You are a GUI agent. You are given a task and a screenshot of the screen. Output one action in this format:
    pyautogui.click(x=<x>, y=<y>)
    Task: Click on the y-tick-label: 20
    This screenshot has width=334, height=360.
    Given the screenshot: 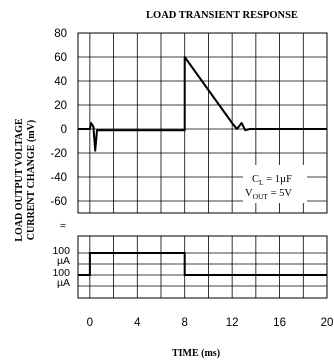 What is the action you would take?
    pyautogui.click(x=60, y=106)
    